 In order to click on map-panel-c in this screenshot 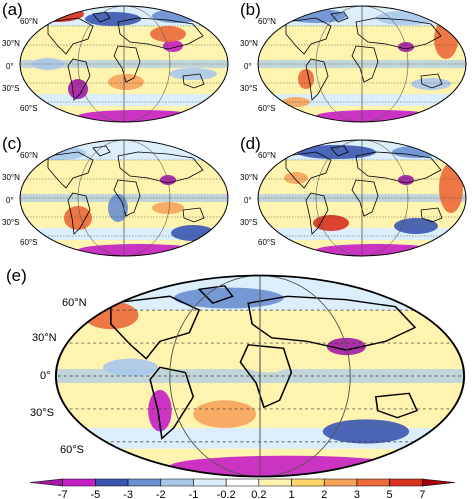, I will do `click(124, 198)`.